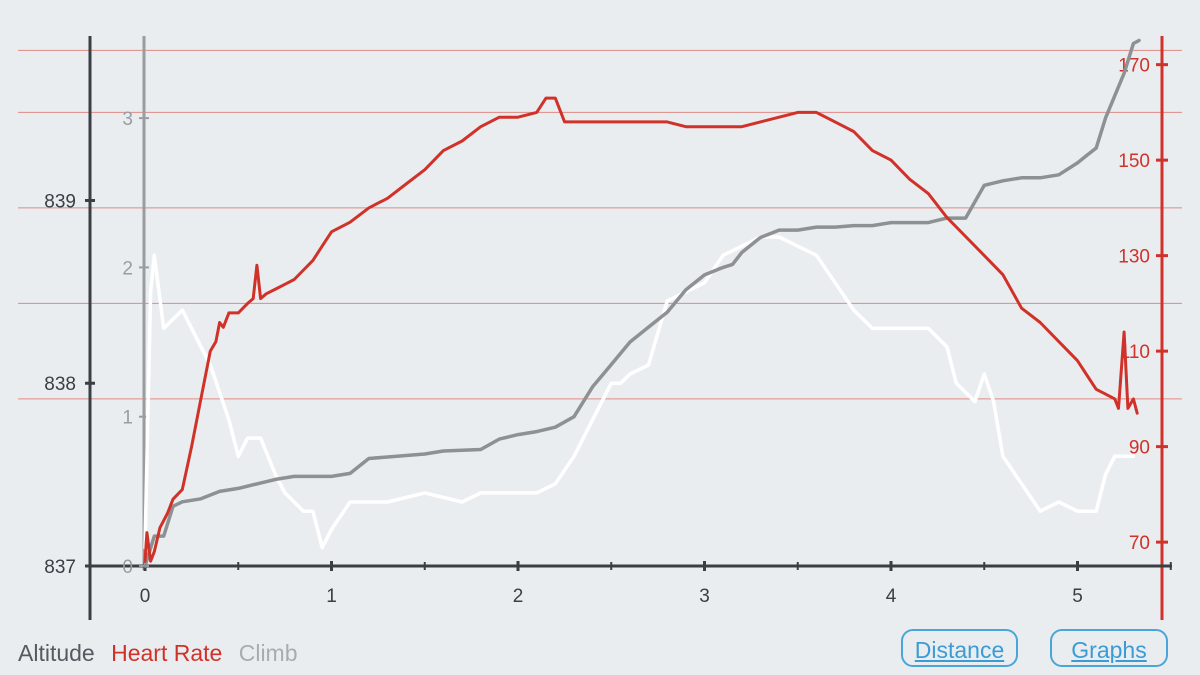 This screenshot has width=1200, height=675. What do you see at coordinates (518, 596) in the screenshot?
I see `x-tick-label-2: 2` at bounding box center [518, 596].